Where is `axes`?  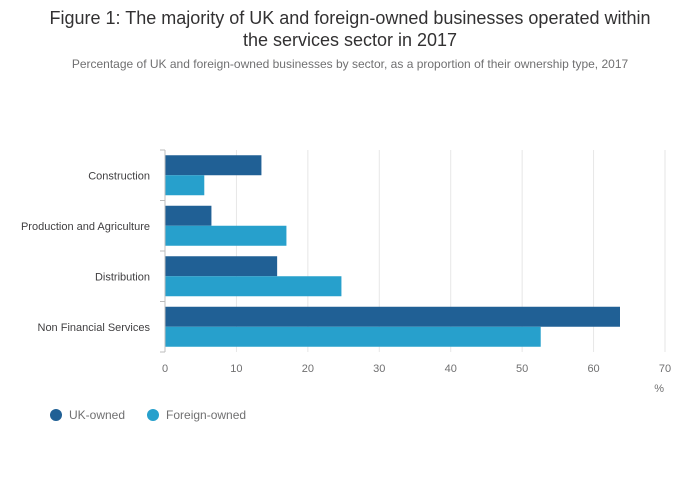 axes is located at coordinates (163, 251).